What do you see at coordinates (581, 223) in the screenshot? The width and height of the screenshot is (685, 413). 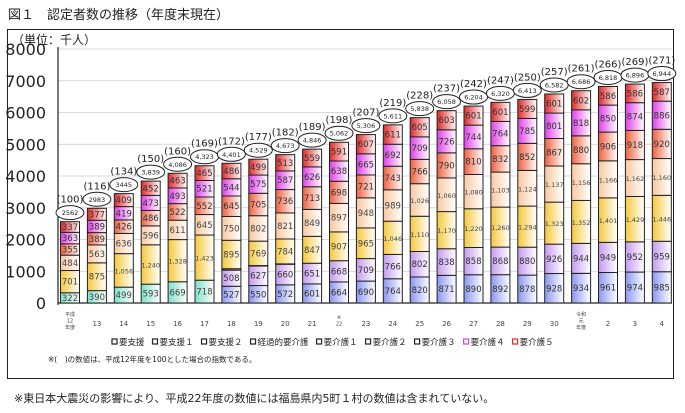 I see `data-label: 1,352` at bounding box center [581, 223].